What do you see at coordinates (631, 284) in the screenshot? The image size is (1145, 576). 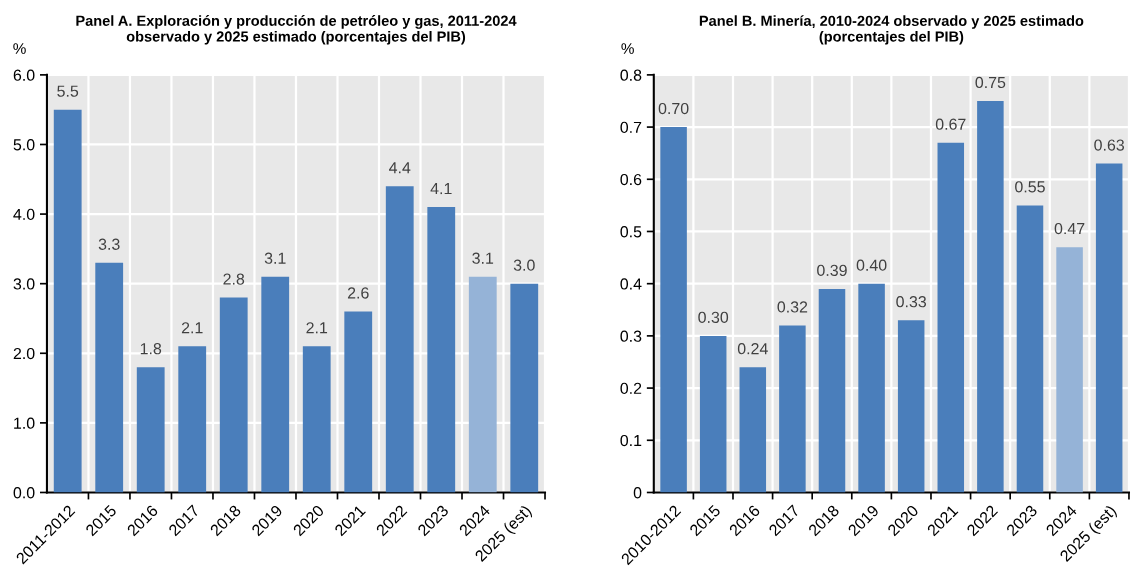 I see `y-tick-label: 0.4` at bounding box center [631, 284].